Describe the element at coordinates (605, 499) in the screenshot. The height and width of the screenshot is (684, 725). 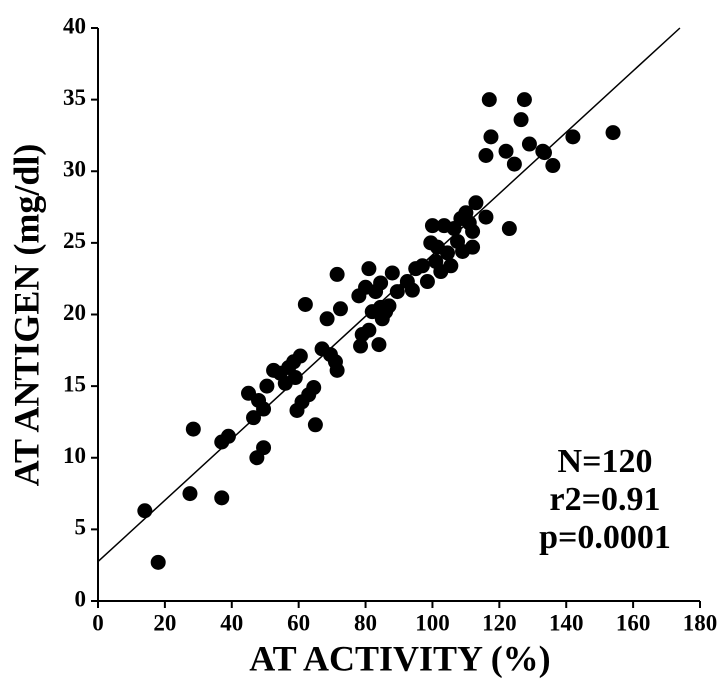
I see `annotation: r2=0.91` at that location.